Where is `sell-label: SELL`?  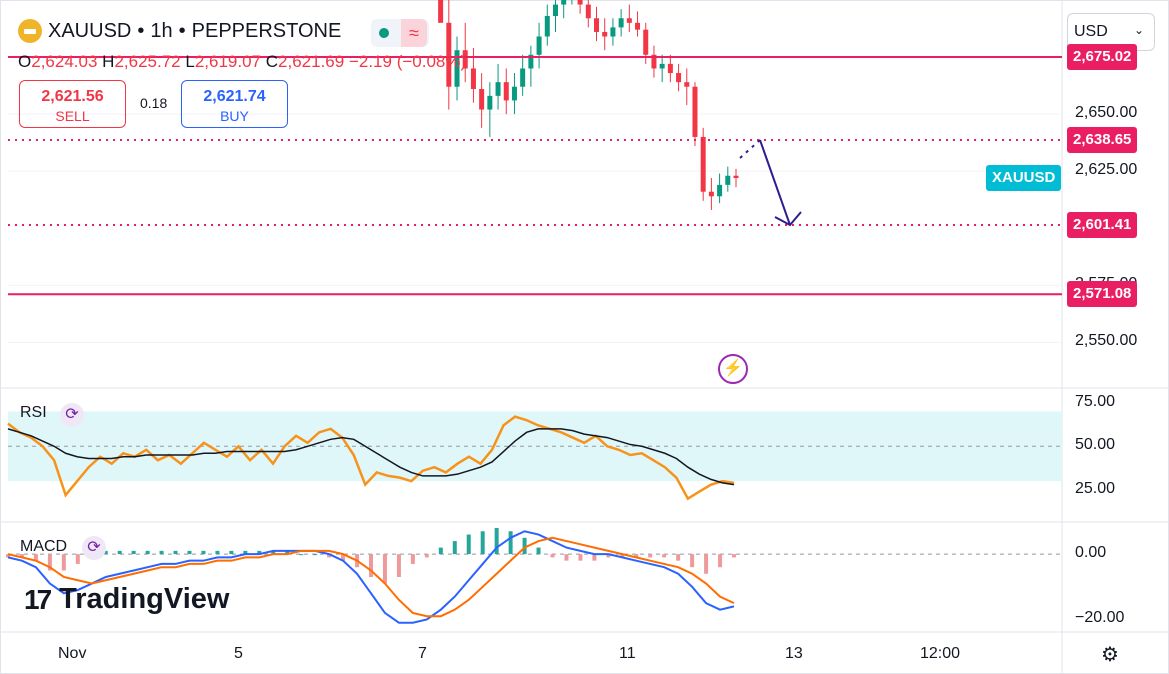
sell-label: SELL is located at coordinates (72, 116).